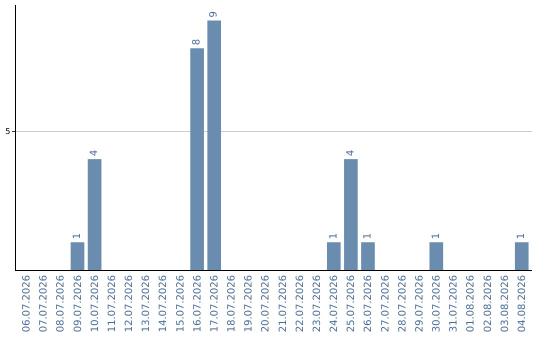  What do you see at coordinates (505, 303) in the screenshot?
I see `x-tick-label: 03.08.2026` at bounding box center [505, 303].